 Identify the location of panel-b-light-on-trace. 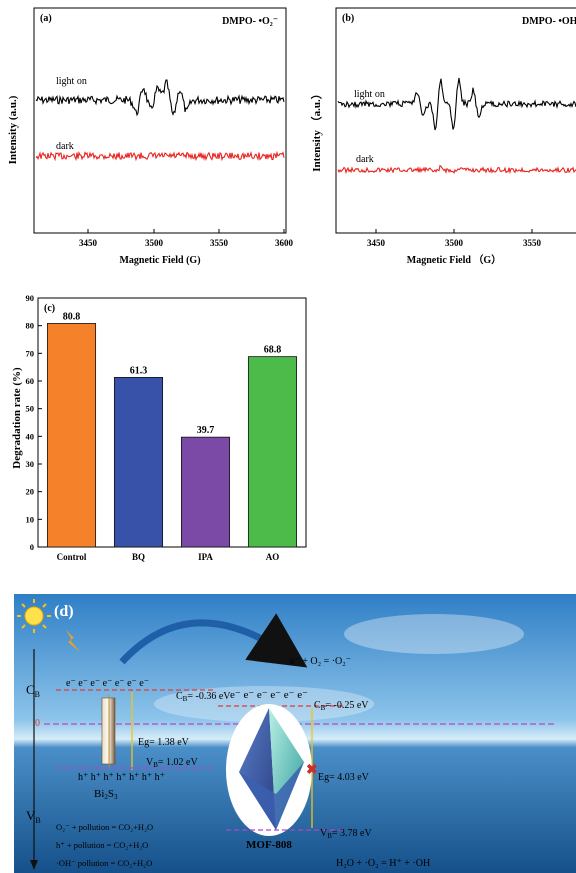
(456, 104).